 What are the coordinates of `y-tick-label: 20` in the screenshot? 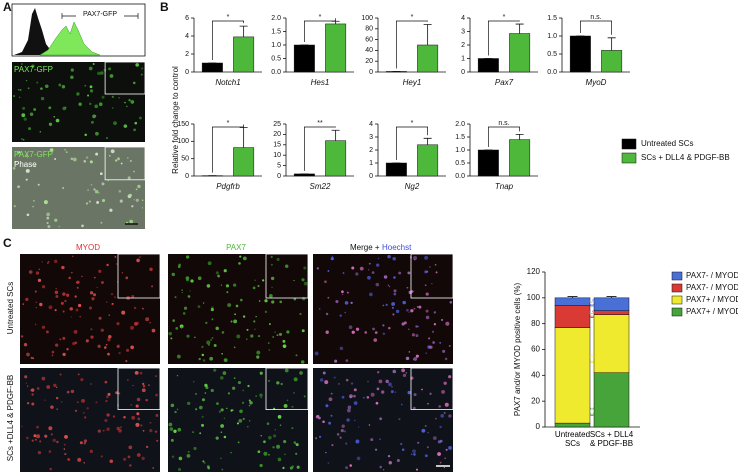 It's located at (277, 134).